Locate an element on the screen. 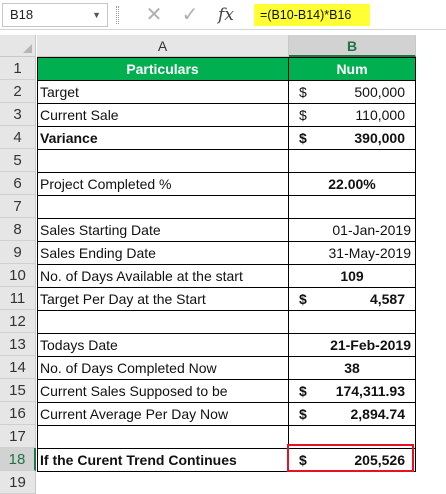 Image resolution: width=446 pixels, height=494 pixels. cell-a: Todays Date is located at coordinates (79, 345).